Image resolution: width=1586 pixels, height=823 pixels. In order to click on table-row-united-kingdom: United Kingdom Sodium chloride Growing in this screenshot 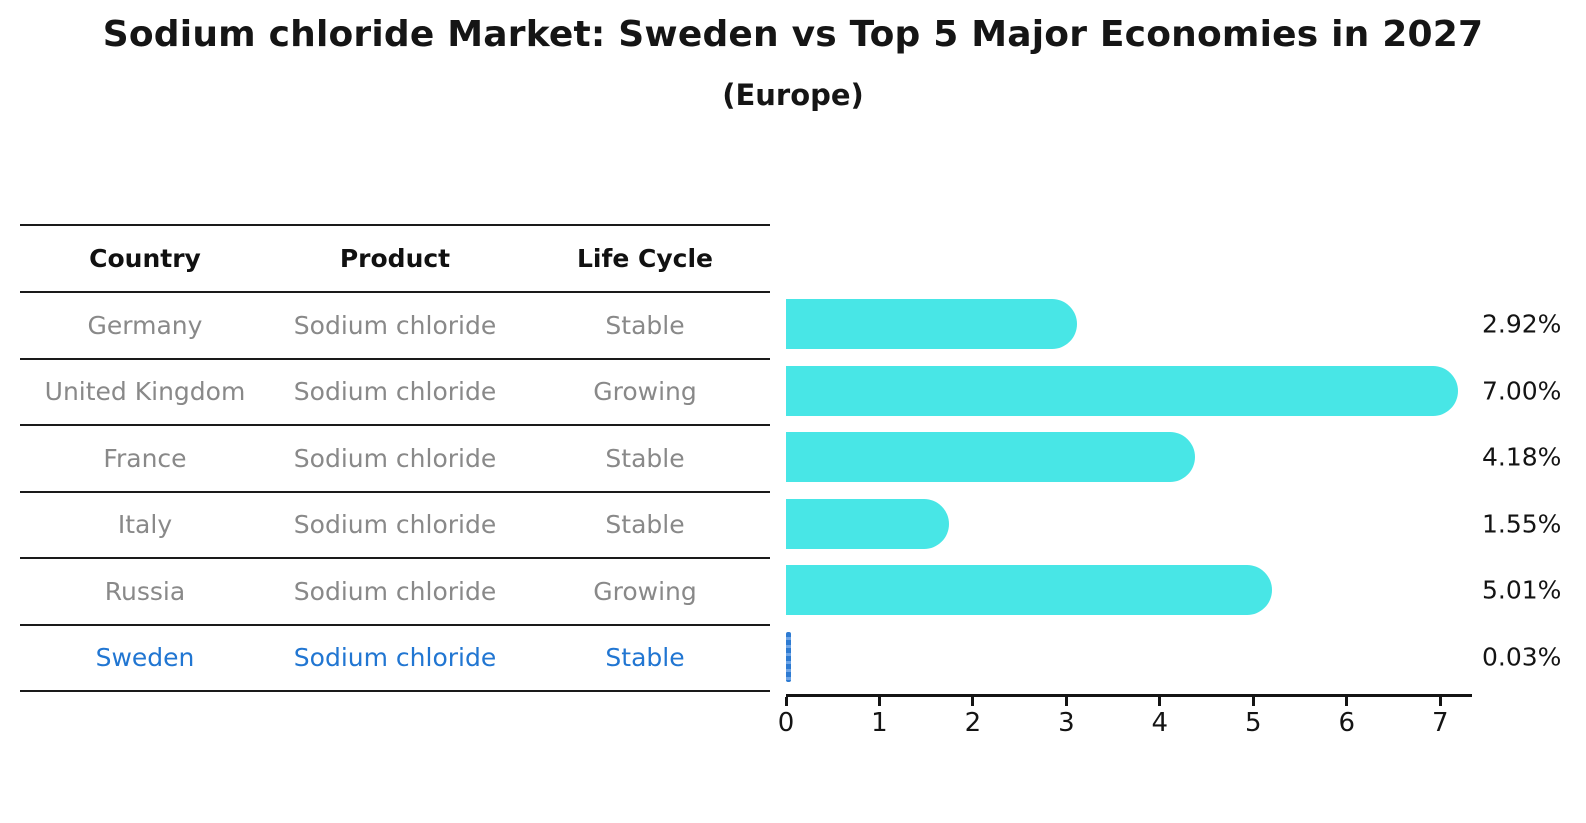, I will do `click(395, 393)`.